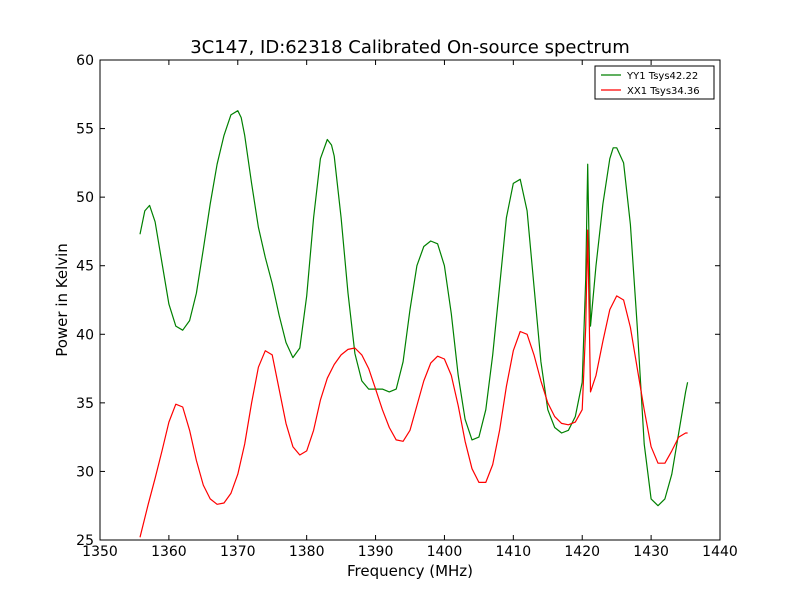 Image resolution: width=800 pixels, height=600 pixels. What do you see at coordinates (85, 198) in the screenshot?
I see `y-tick-label: 50` at bounding box center [85, 198].